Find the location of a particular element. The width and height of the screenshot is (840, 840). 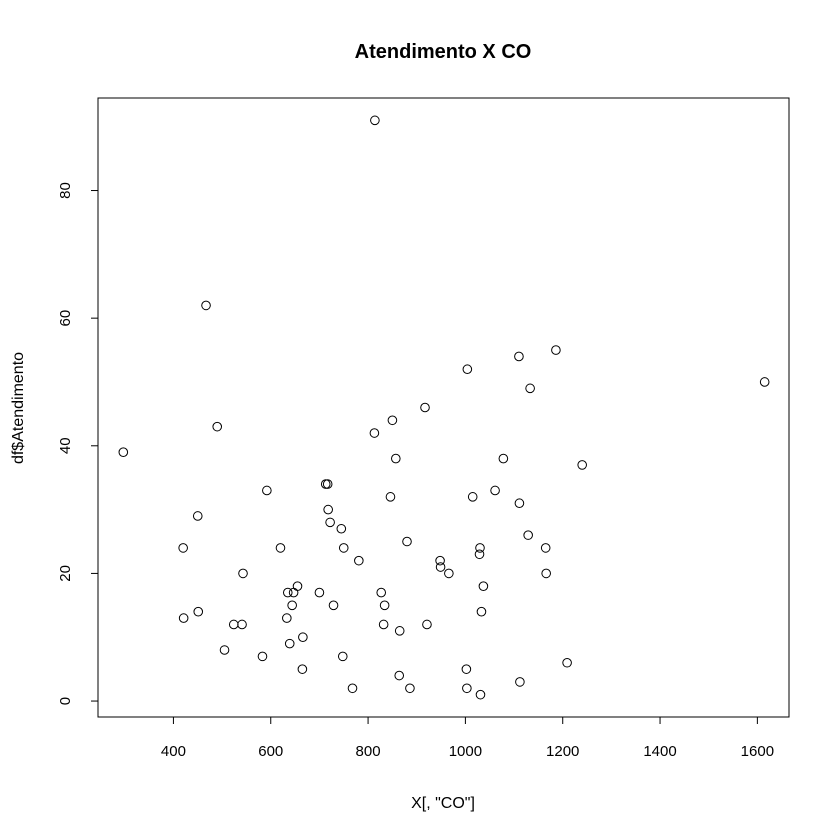

y-tick-label: 0 is located at coordinates (65, 701).